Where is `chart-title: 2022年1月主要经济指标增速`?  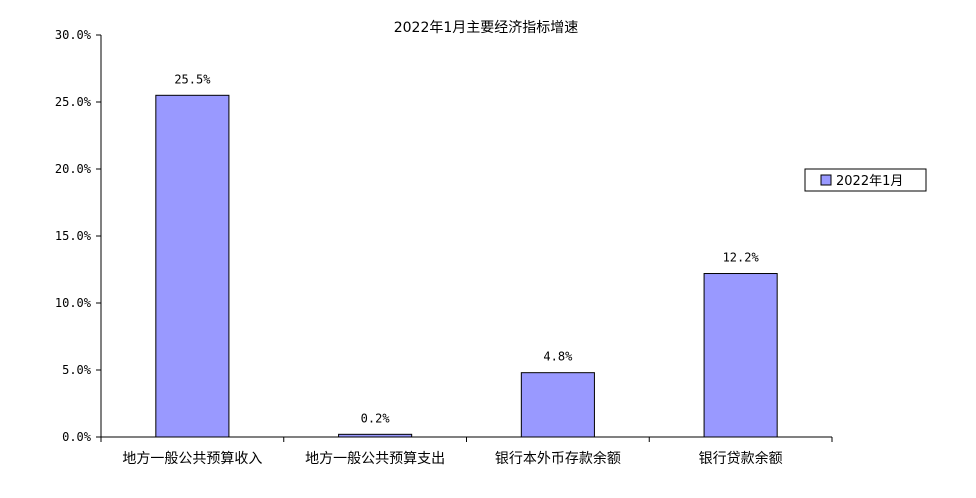 chart-title: 2022年1月主要经济指标增速 is located at coordinates (486, 28).